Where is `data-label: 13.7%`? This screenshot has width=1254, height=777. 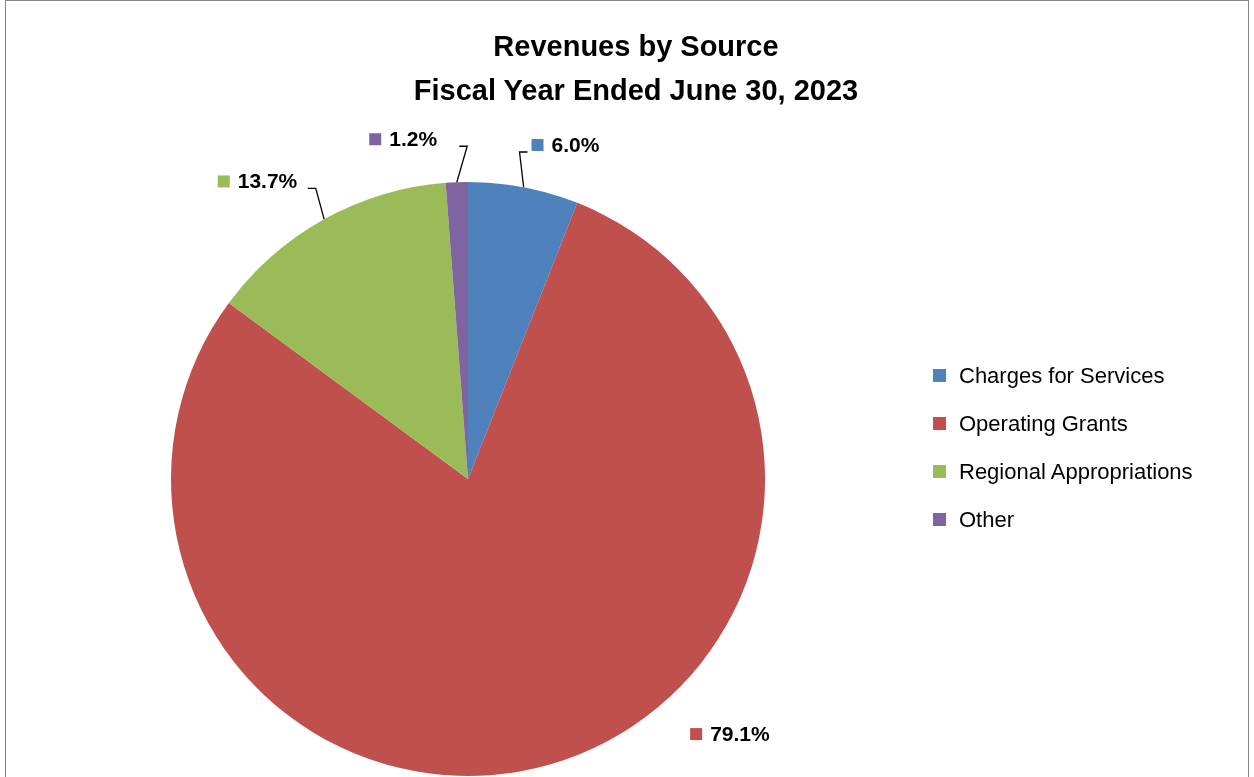 data-label: 13.7% is located at coordinates (267, 181).